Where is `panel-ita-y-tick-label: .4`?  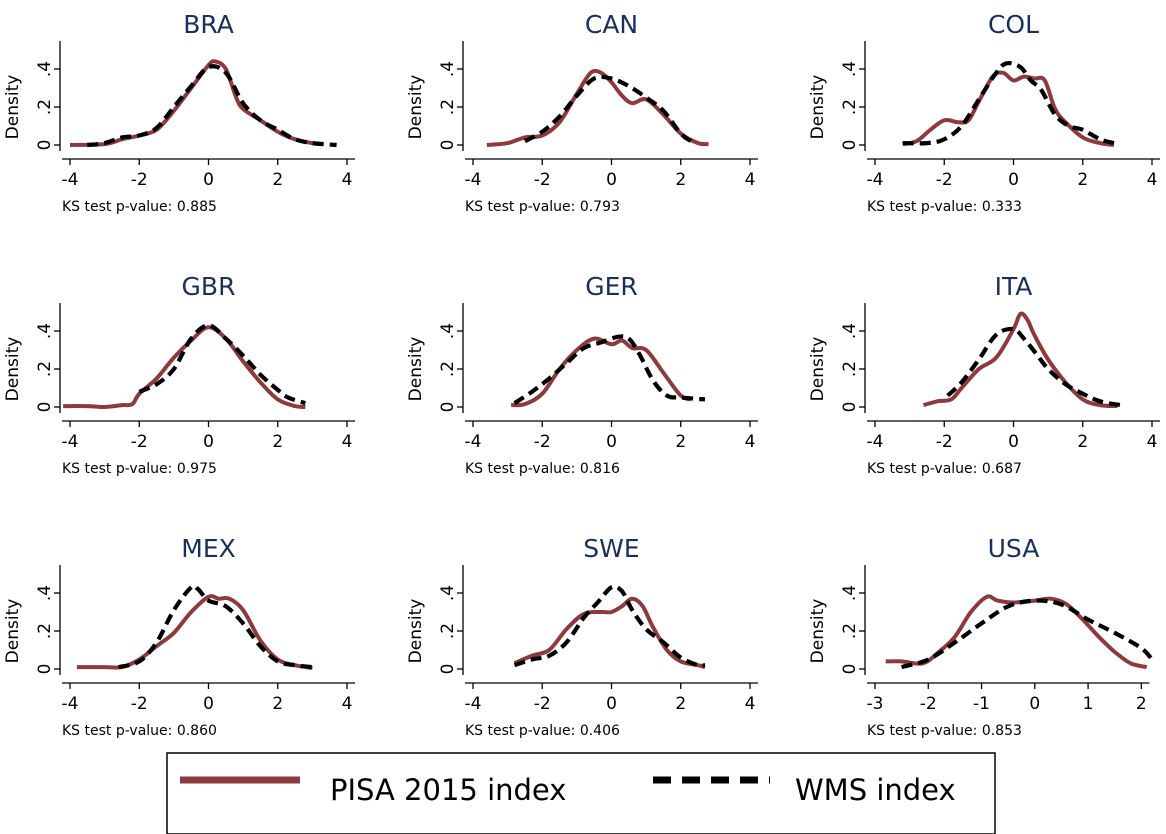
panel-ita-y-tick-label: .4 is located at coordinates (850, 331).